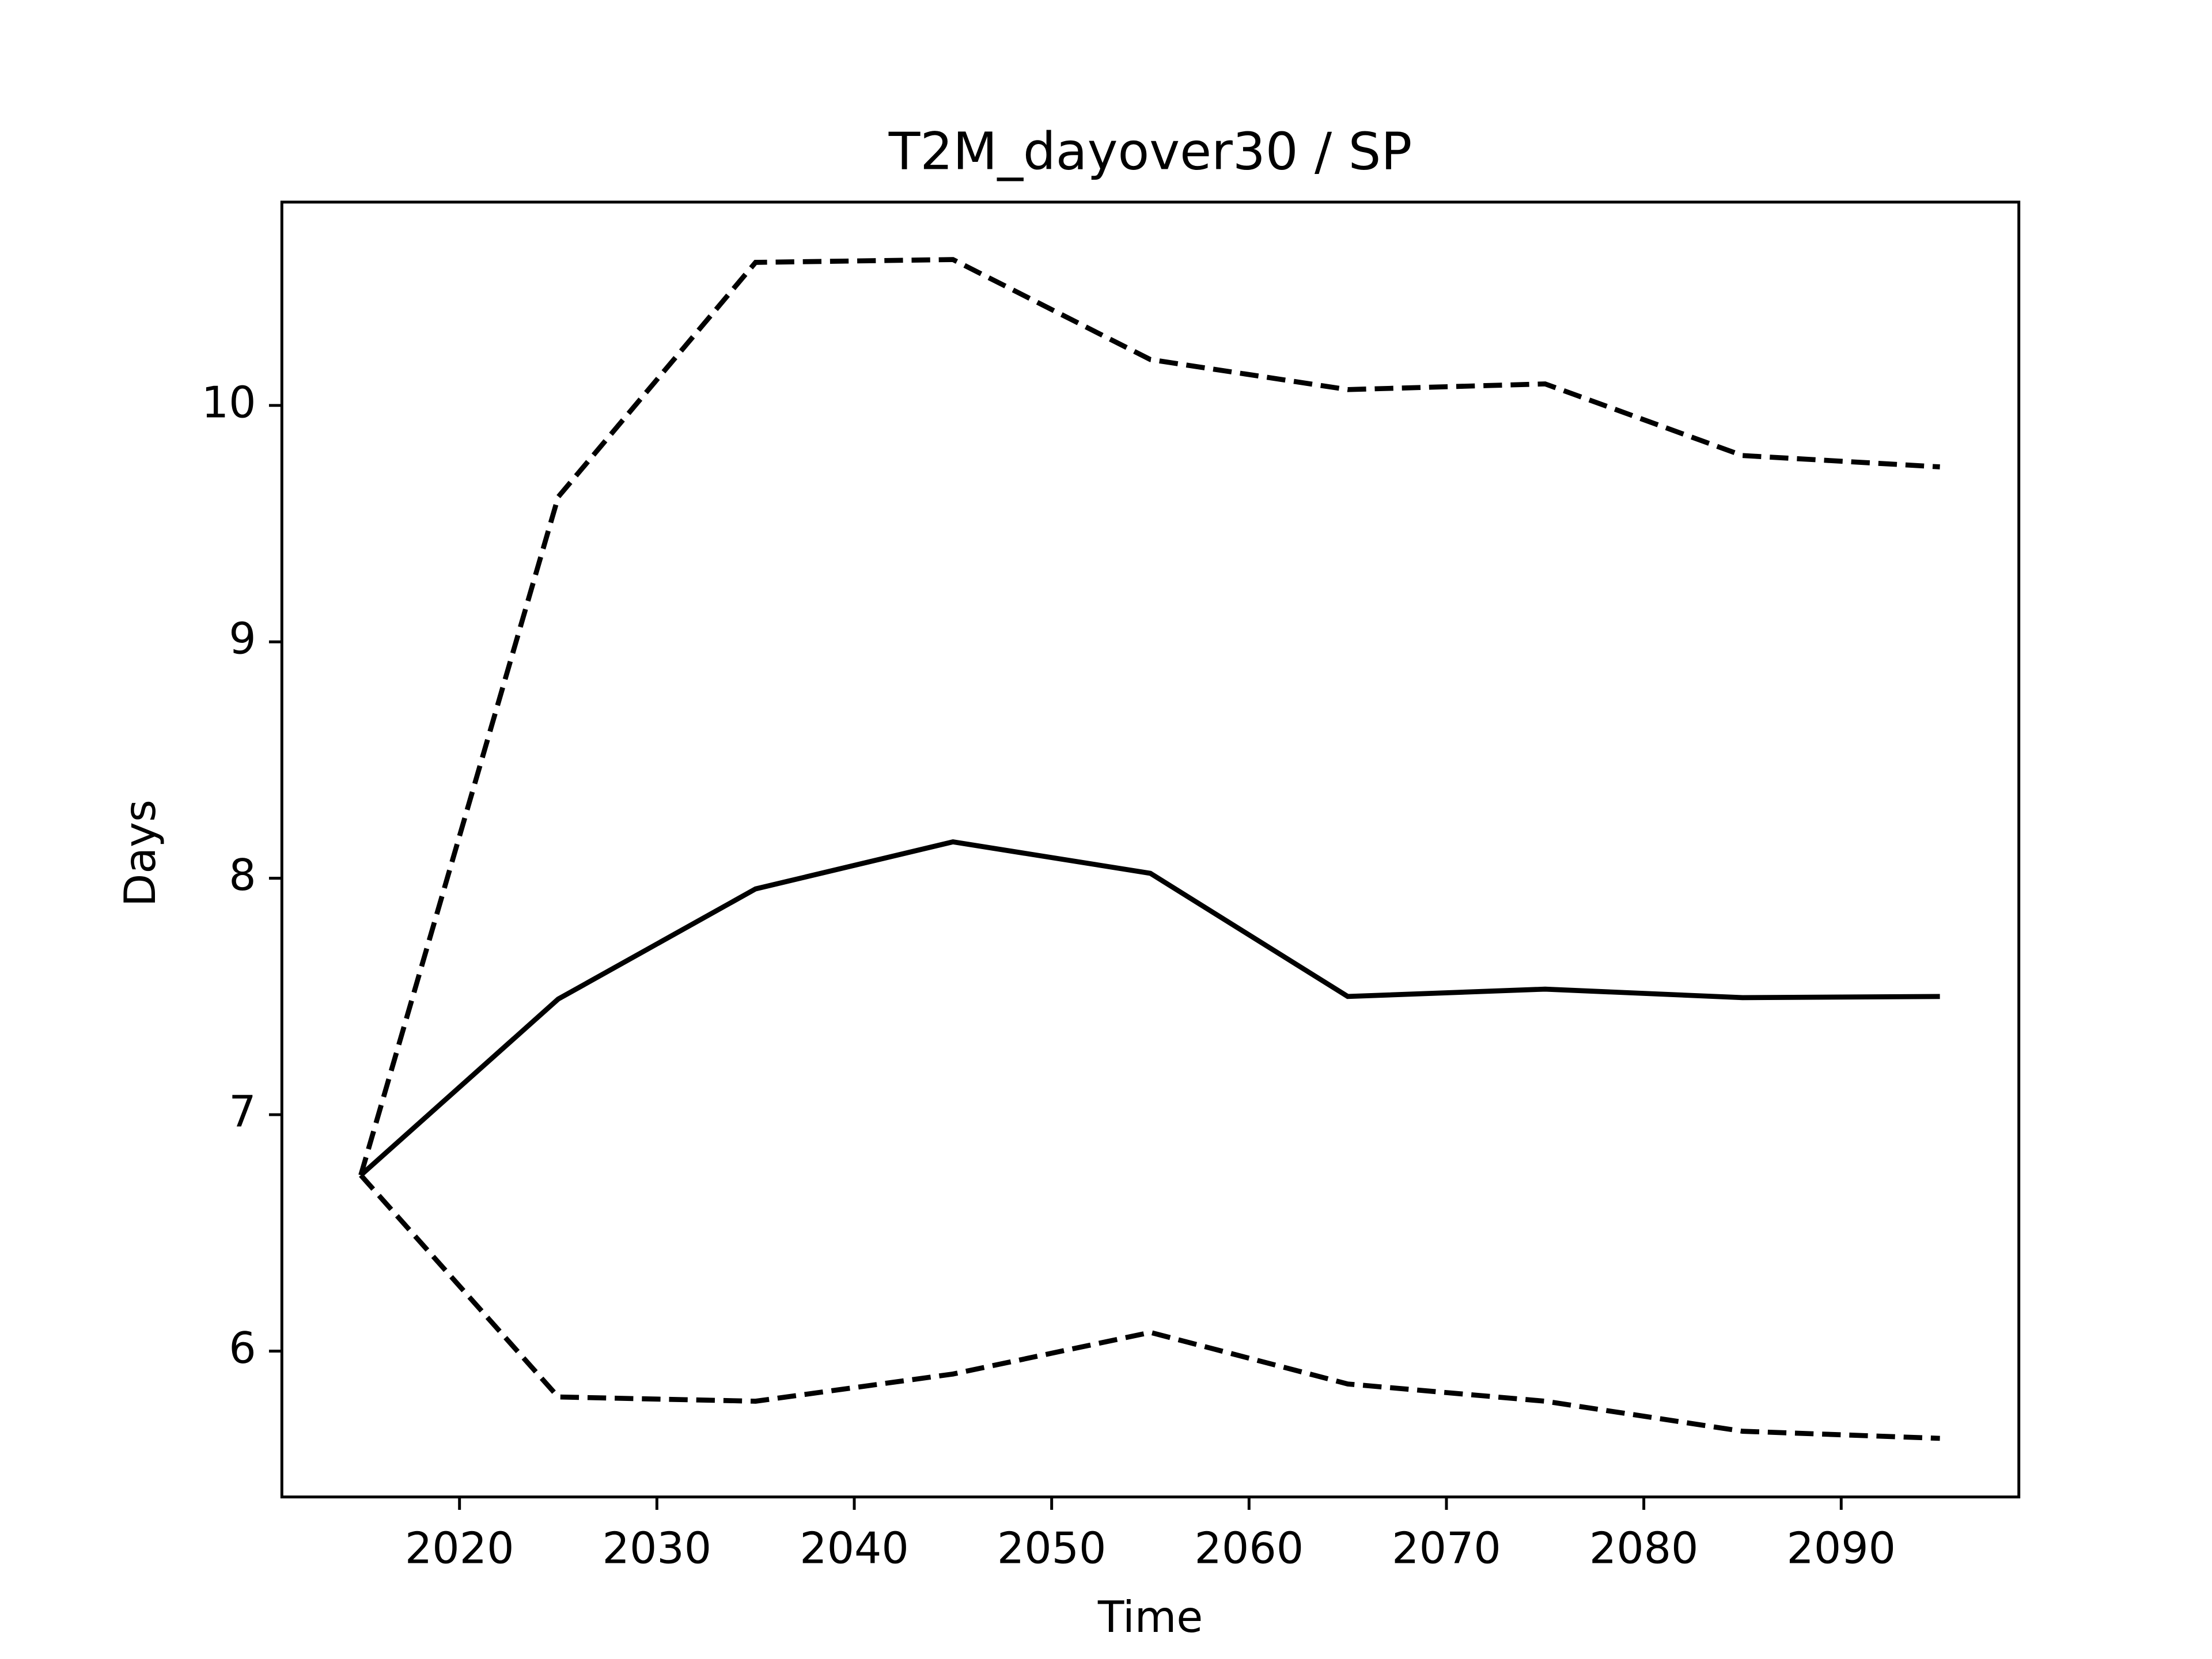 The image size is (2212, 1659). I want to click on x-tick-label: 2040, so click(854, 1549).